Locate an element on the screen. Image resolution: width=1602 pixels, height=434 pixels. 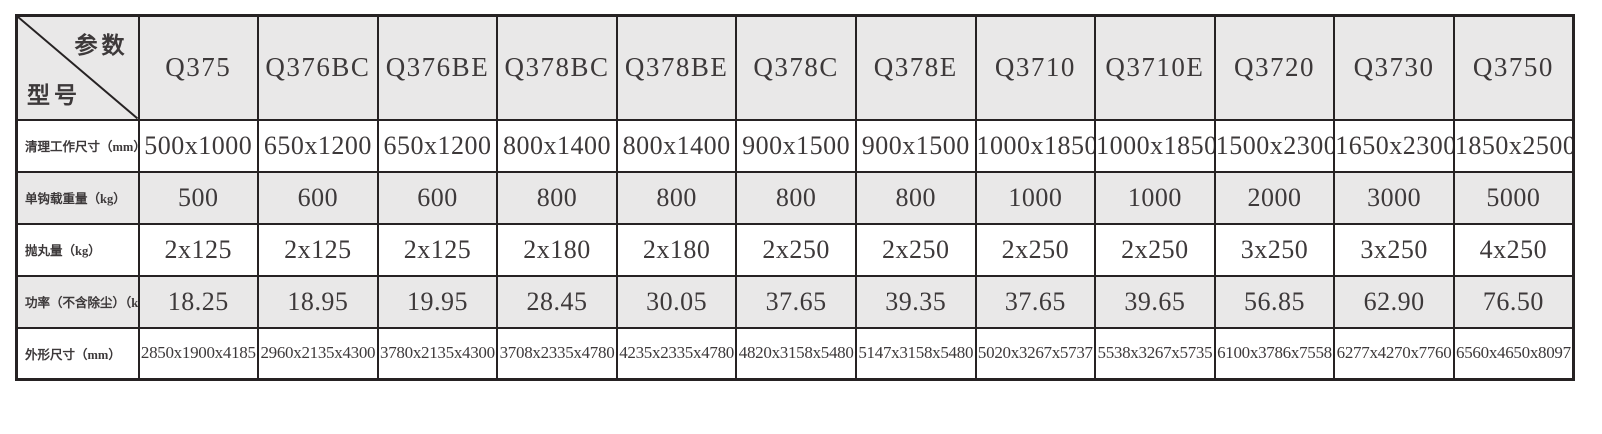
cell: 5147x3158x5480 is located at coordinates (915, 353).